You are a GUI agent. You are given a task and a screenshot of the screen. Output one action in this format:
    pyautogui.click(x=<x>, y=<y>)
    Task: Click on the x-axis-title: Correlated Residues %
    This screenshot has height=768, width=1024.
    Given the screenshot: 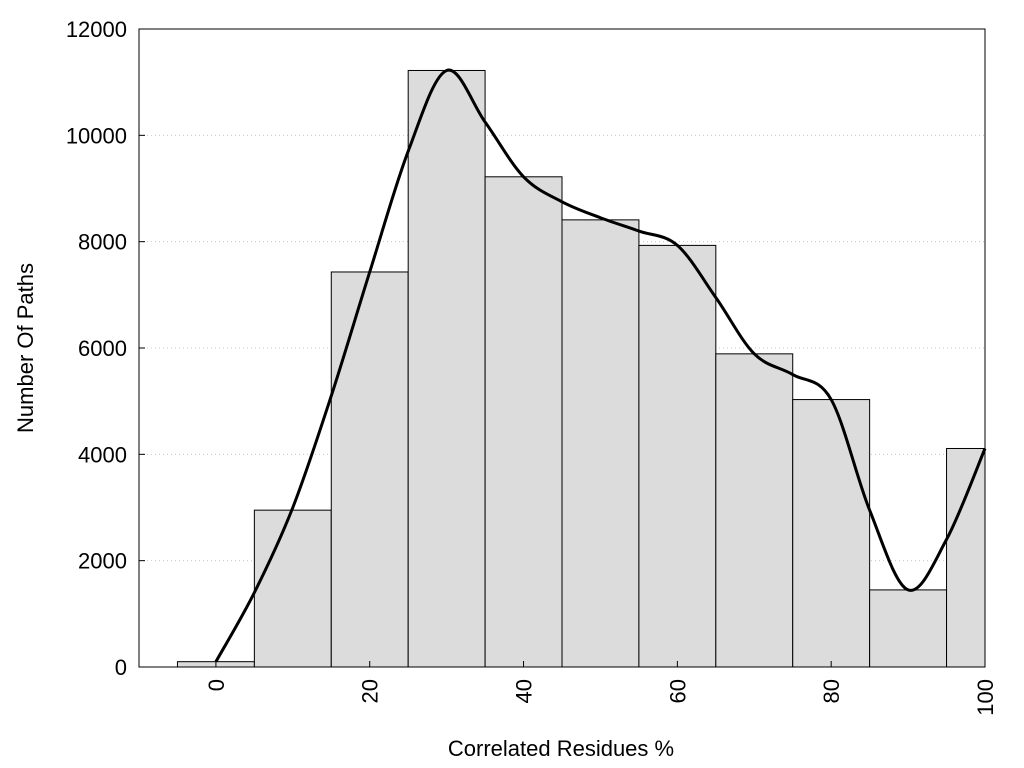 What is the action you would take?
    pyautogui.click(x=561, y=748)
    